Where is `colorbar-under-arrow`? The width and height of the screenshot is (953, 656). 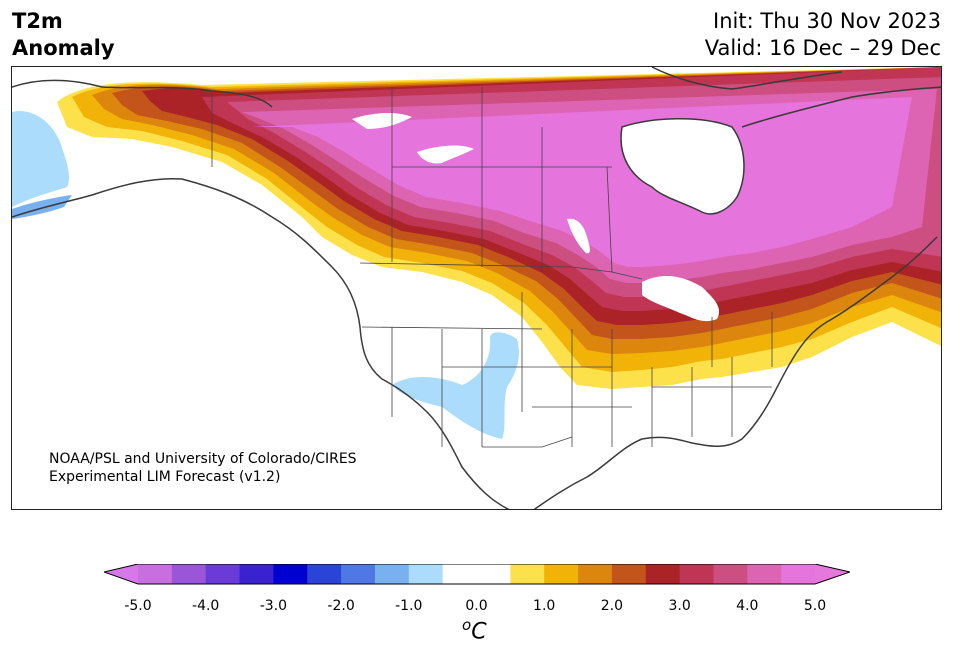
colorbar-under-arrow is located at coordinates (121, 574).